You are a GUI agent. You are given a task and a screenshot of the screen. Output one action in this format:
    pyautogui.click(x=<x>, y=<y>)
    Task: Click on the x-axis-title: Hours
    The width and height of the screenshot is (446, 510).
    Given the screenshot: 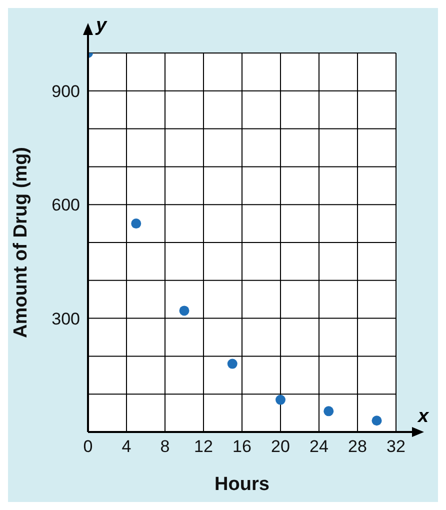 What is the action you would take?
    pyautogui.click(x=242, y=484)
    